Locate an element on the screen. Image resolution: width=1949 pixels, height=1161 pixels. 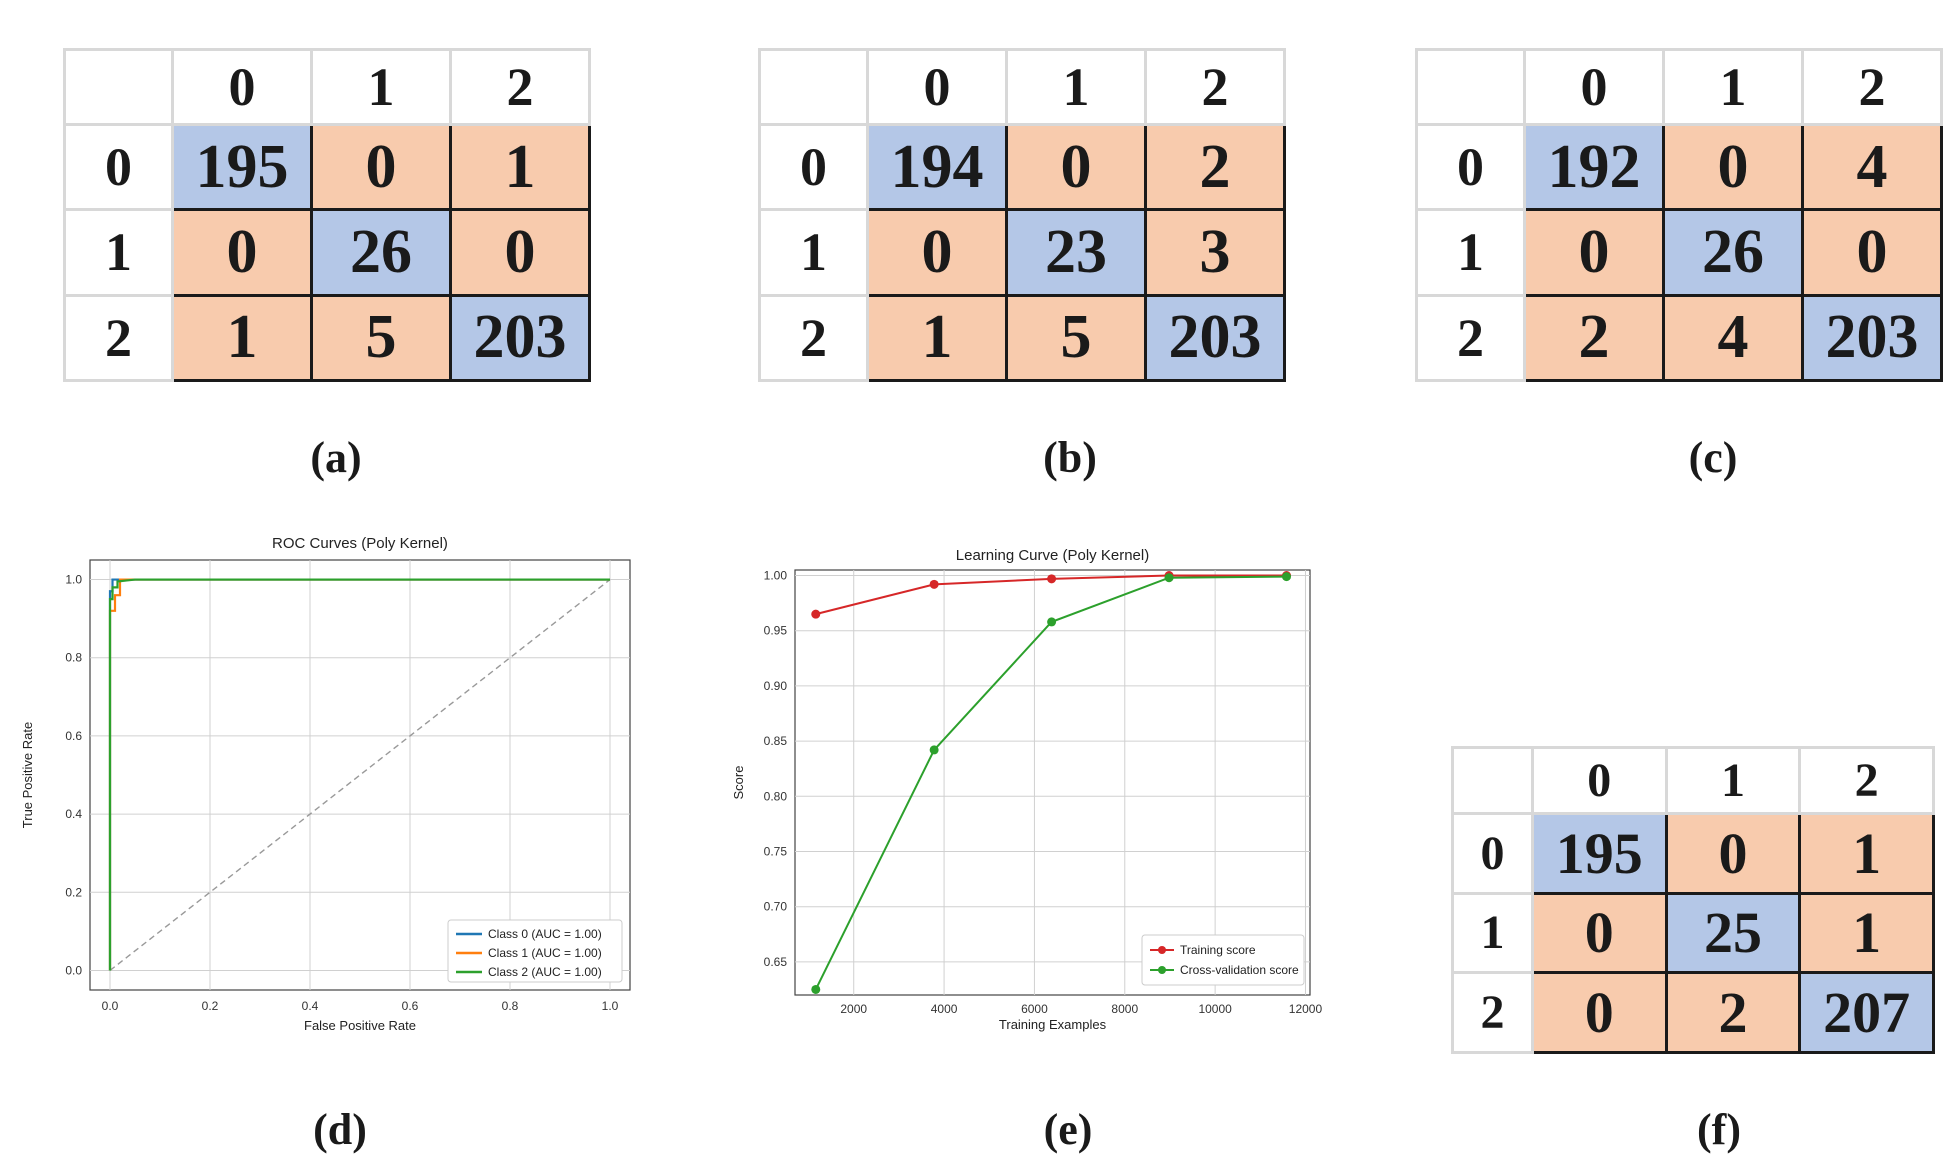
x-tick-label: 0.2 is located at coordinates (210, 1006).